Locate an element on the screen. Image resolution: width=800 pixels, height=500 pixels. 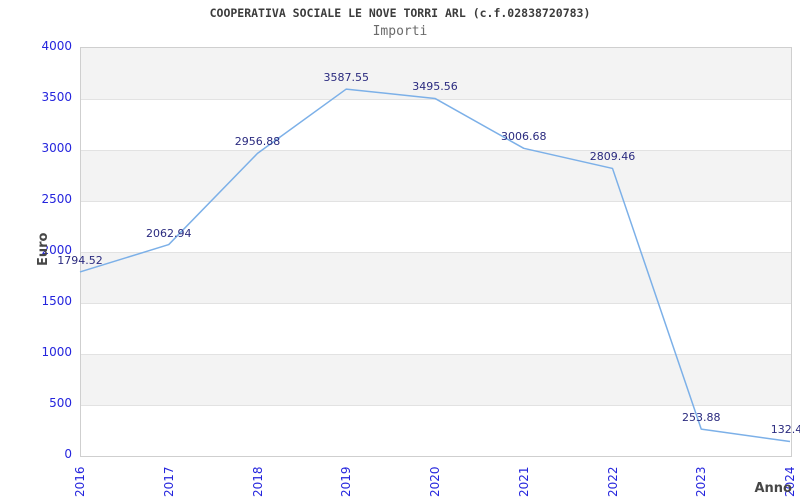
y-tick-label: 500 is located at coordinates (60, 403).